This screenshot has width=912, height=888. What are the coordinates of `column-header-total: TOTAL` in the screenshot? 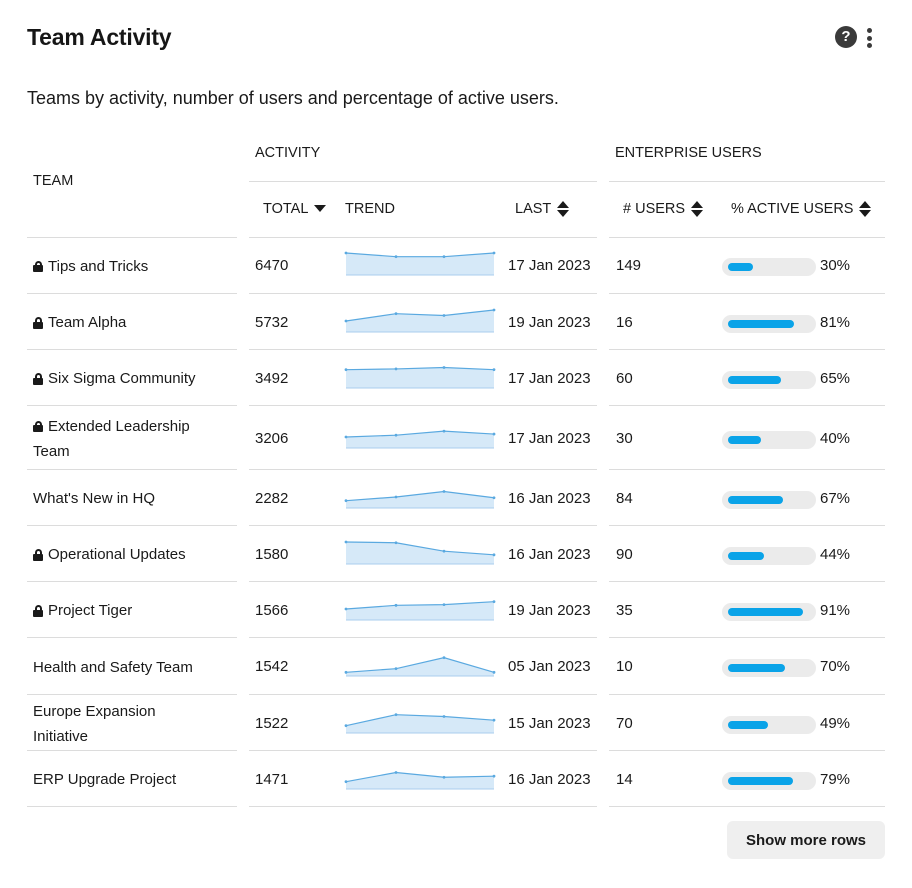 It's located at (295, 209).